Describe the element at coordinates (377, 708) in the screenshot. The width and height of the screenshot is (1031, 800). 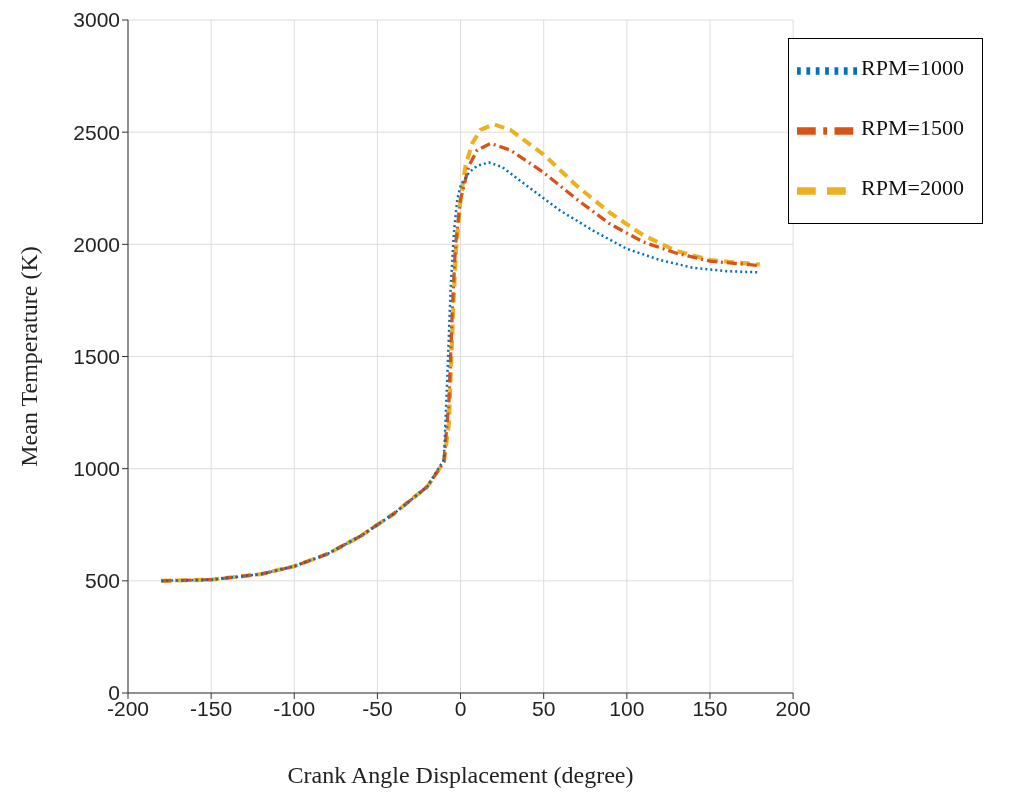
I see `x-tick-label: -50` at that location.